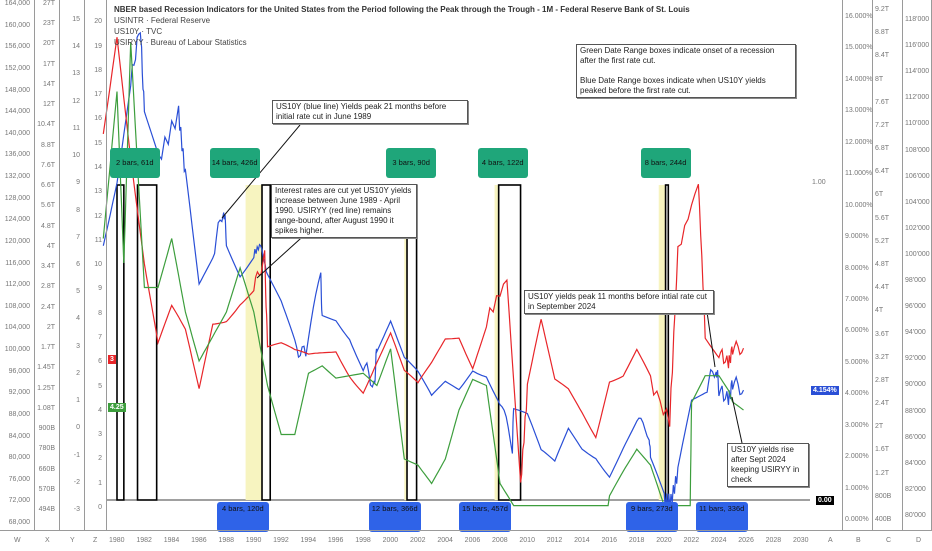  Describe the element at coordinates (710, 336) in the screenshot. I see `annotation-arrow` at that location.